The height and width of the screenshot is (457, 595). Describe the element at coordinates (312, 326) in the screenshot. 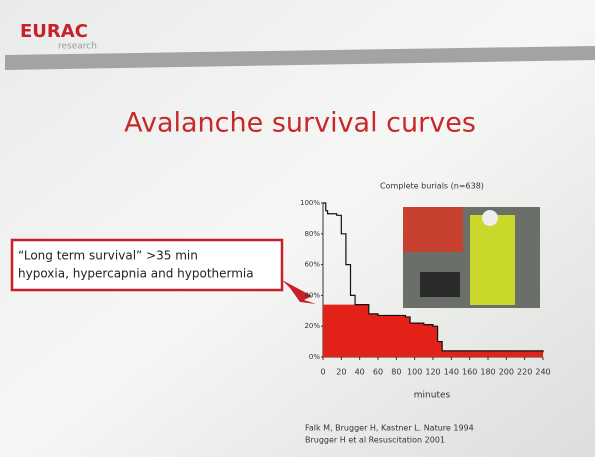

I see `y-tick-label: 20%` at that location.